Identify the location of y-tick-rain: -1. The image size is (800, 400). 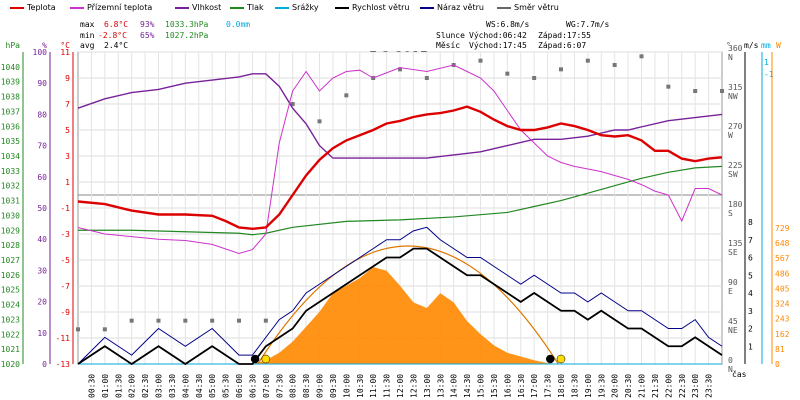
(769, 74).